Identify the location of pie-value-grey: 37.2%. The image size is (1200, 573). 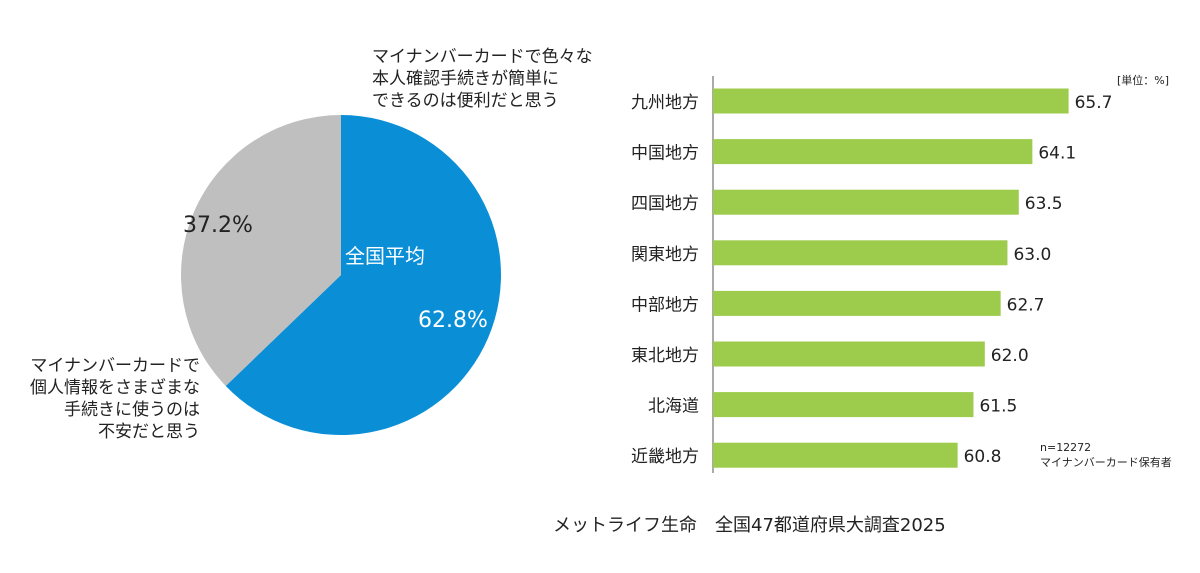
(218, 225).